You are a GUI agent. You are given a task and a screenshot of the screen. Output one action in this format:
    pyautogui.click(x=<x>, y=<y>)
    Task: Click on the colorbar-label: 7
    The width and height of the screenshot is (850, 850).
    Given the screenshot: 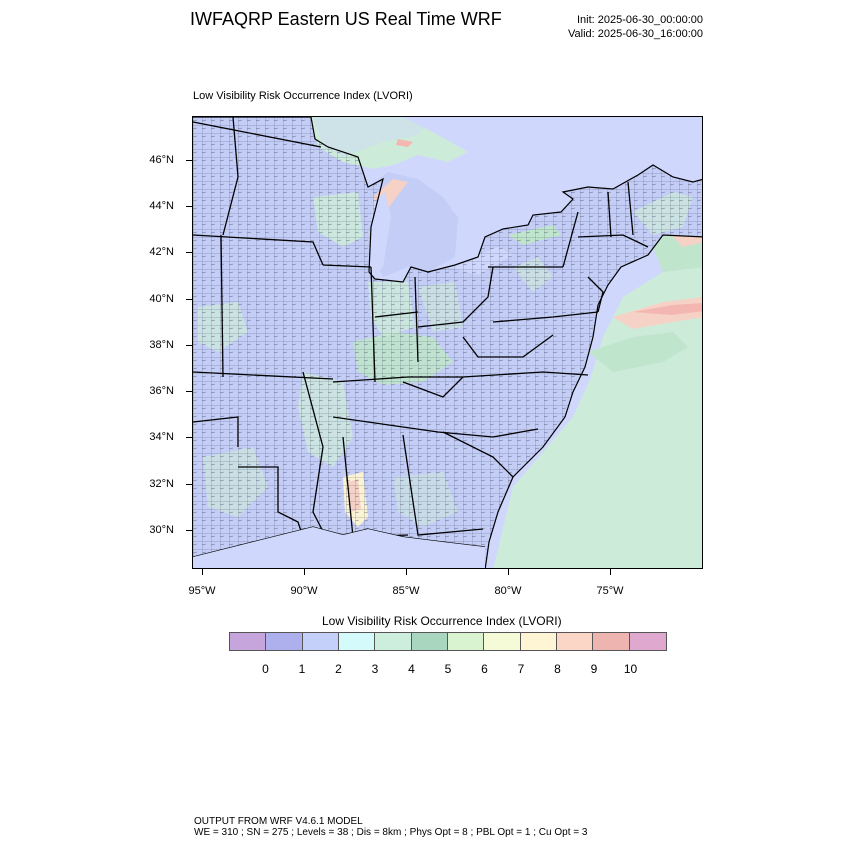 What is the action you would take?
    pyautogui.click(x=521, y=669)
    